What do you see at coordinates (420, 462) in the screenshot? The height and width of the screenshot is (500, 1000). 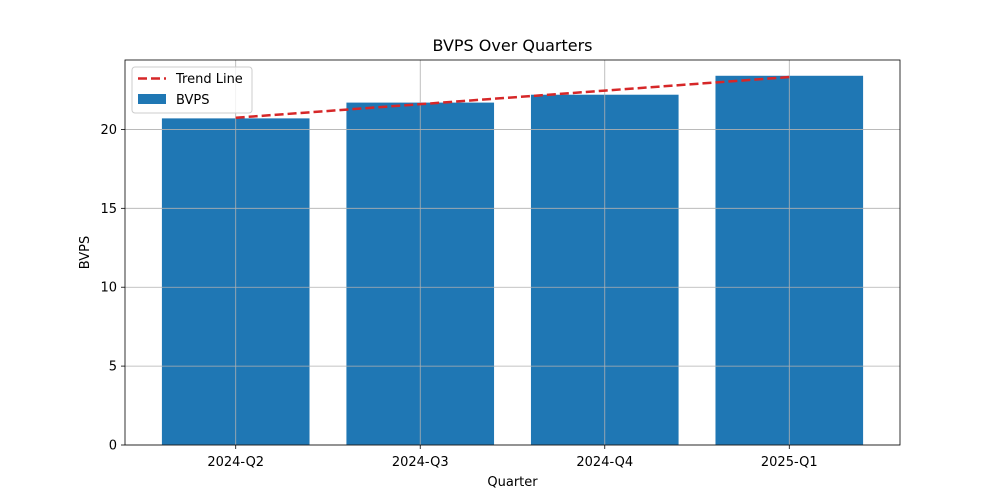 I see `x-tick-label: 2024-Q3` at bounding box center [420, 462].